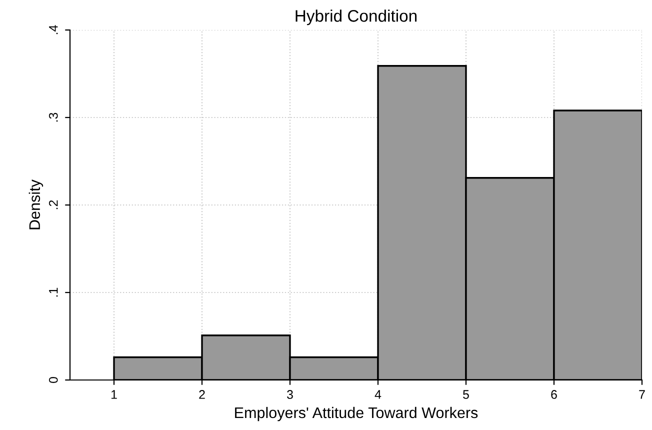 The width and height of the screenshot is (652, 430). I want to click on x-tick-label: 7, so click(642, 394).